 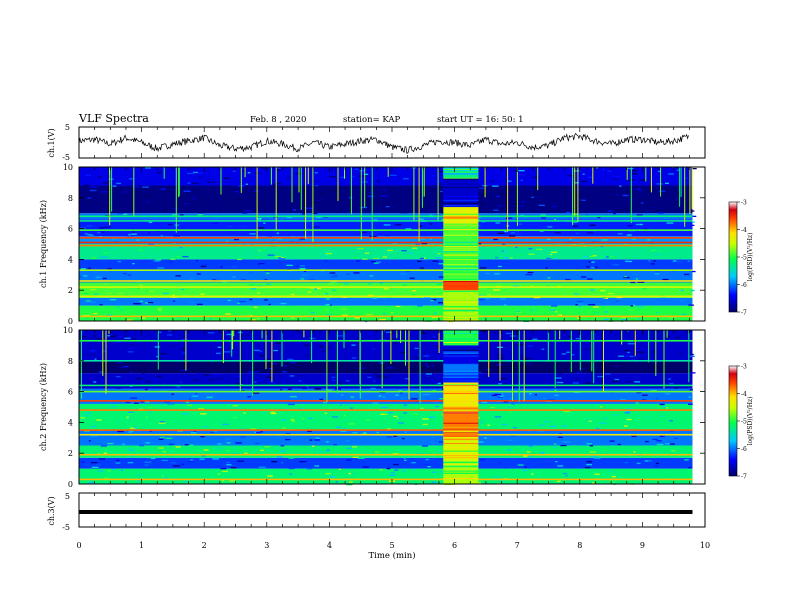 What do you see at coordinates (733, 257) in the screenshot?
I see `ch1-colorbar` at bounding box center [733, 257].